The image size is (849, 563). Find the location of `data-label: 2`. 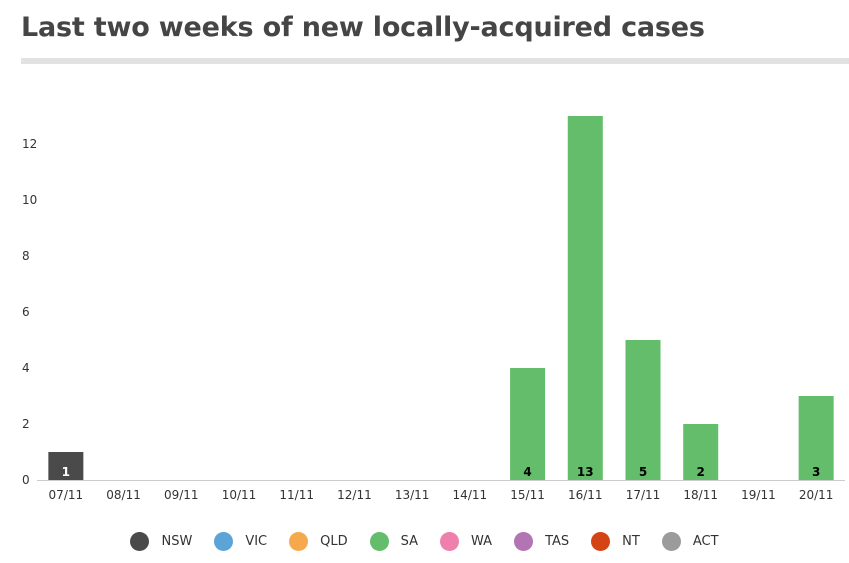

data-label: 2 is located at coordinates (701, 472).